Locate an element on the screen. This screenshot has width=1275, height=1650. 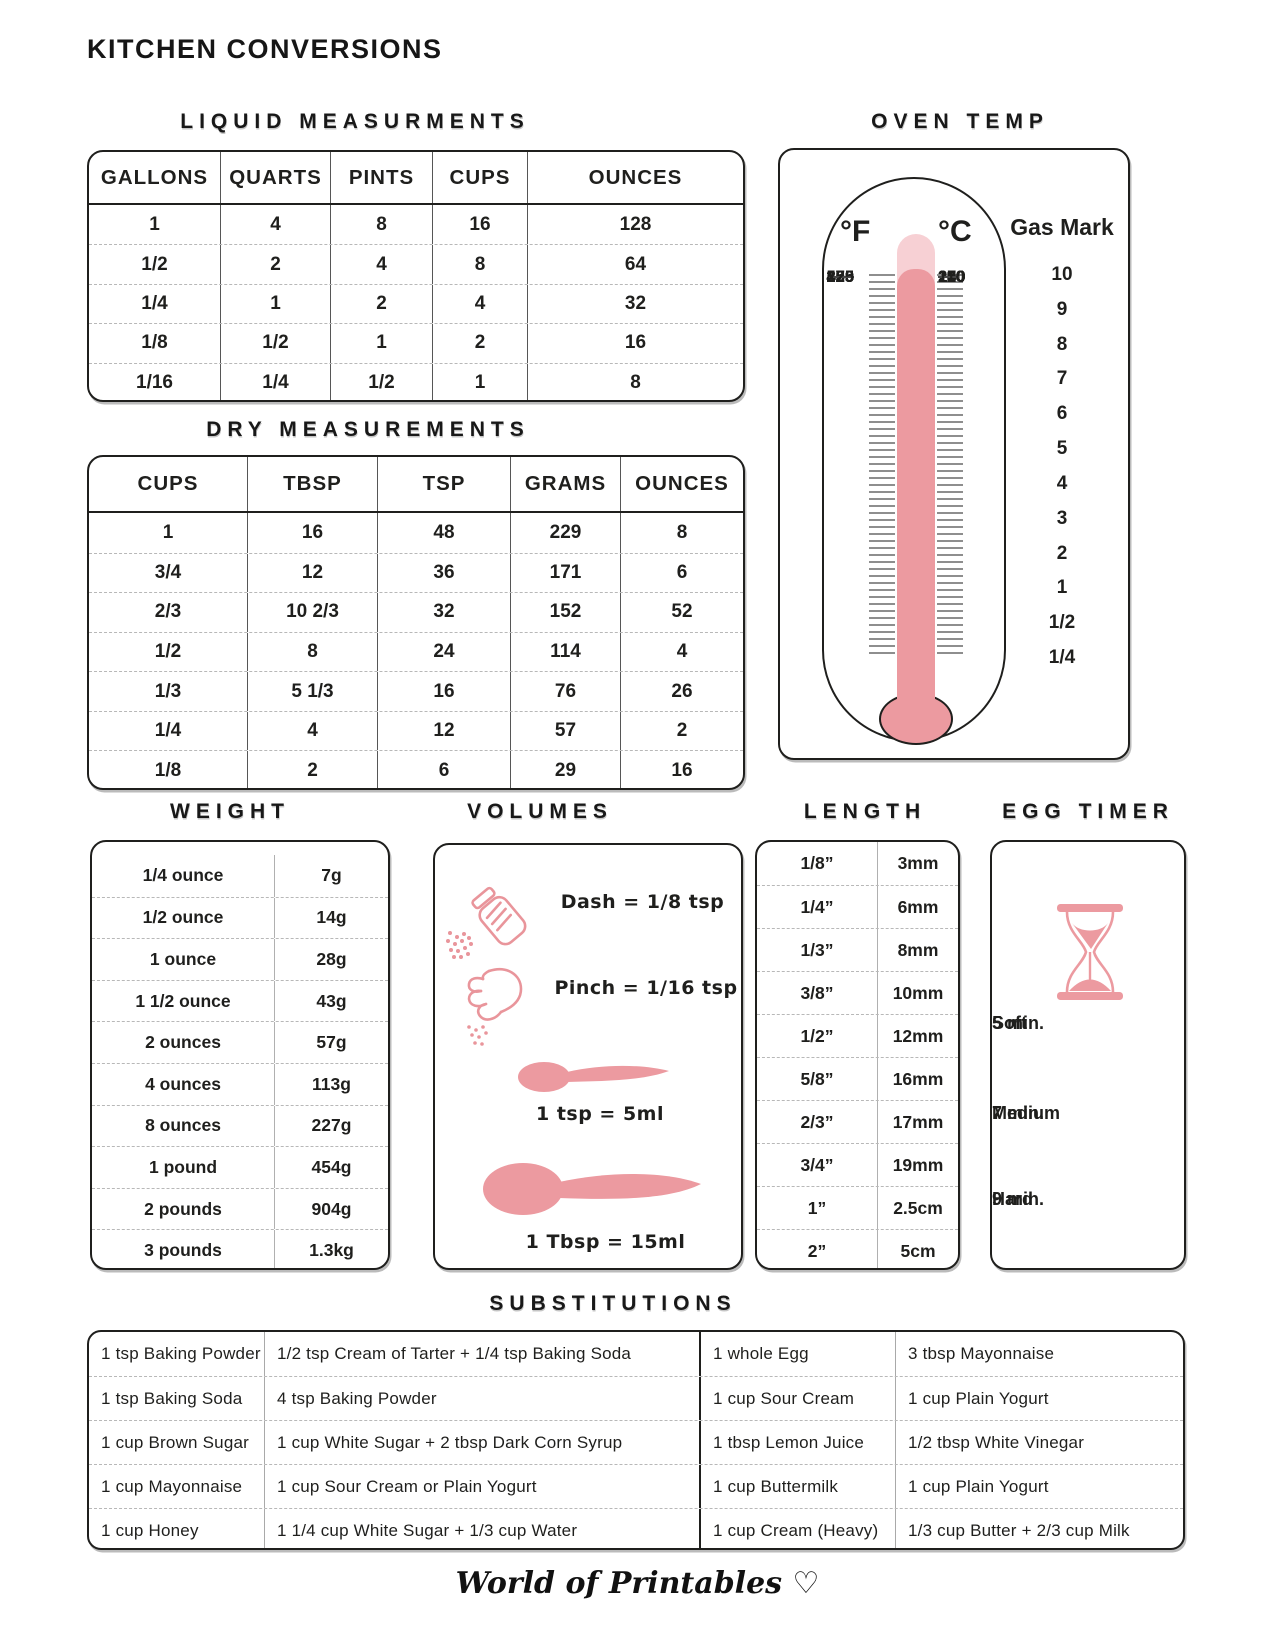
celsius-tick-marks is located at coordinates (950, 464).